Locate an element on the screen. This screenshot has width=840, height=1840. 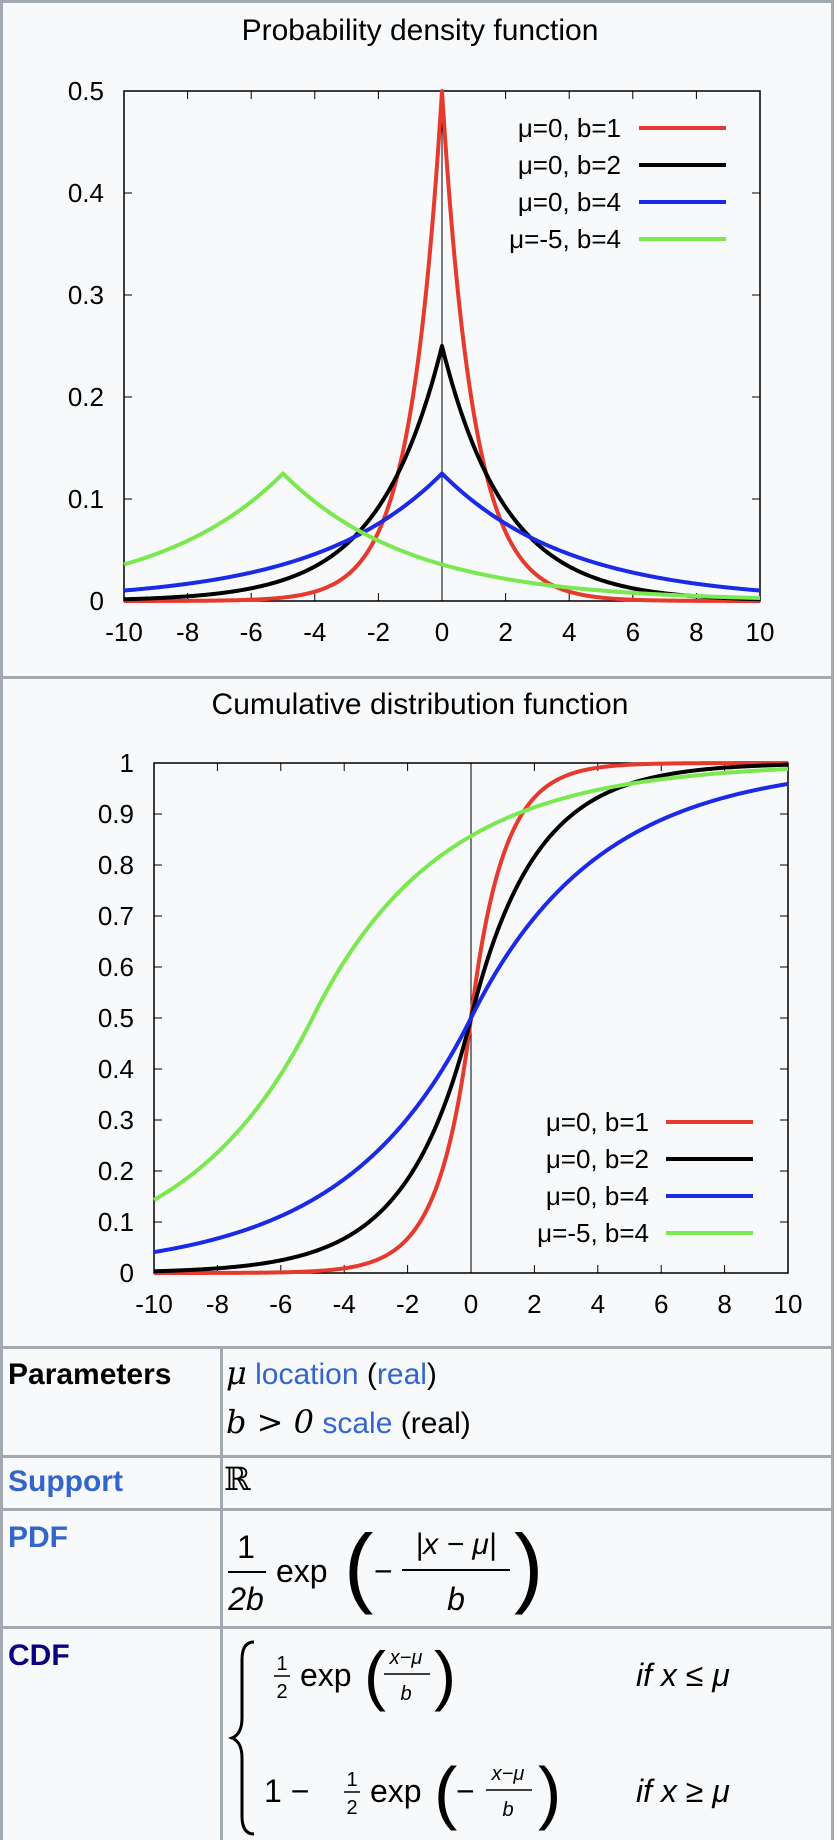
cdf-label: CDF is located at coordinates (39, 1655).